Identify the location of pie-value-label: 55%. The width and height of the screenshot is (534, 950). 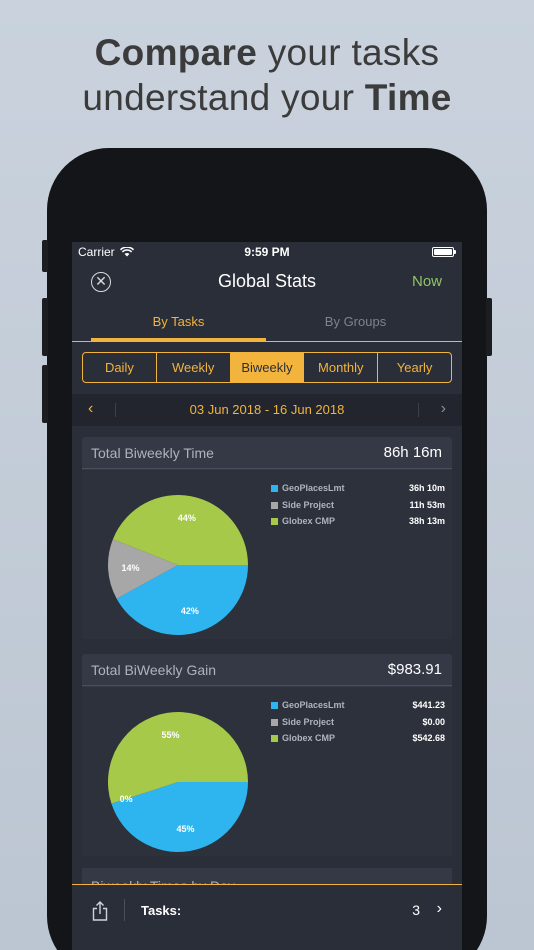
(171, 735).